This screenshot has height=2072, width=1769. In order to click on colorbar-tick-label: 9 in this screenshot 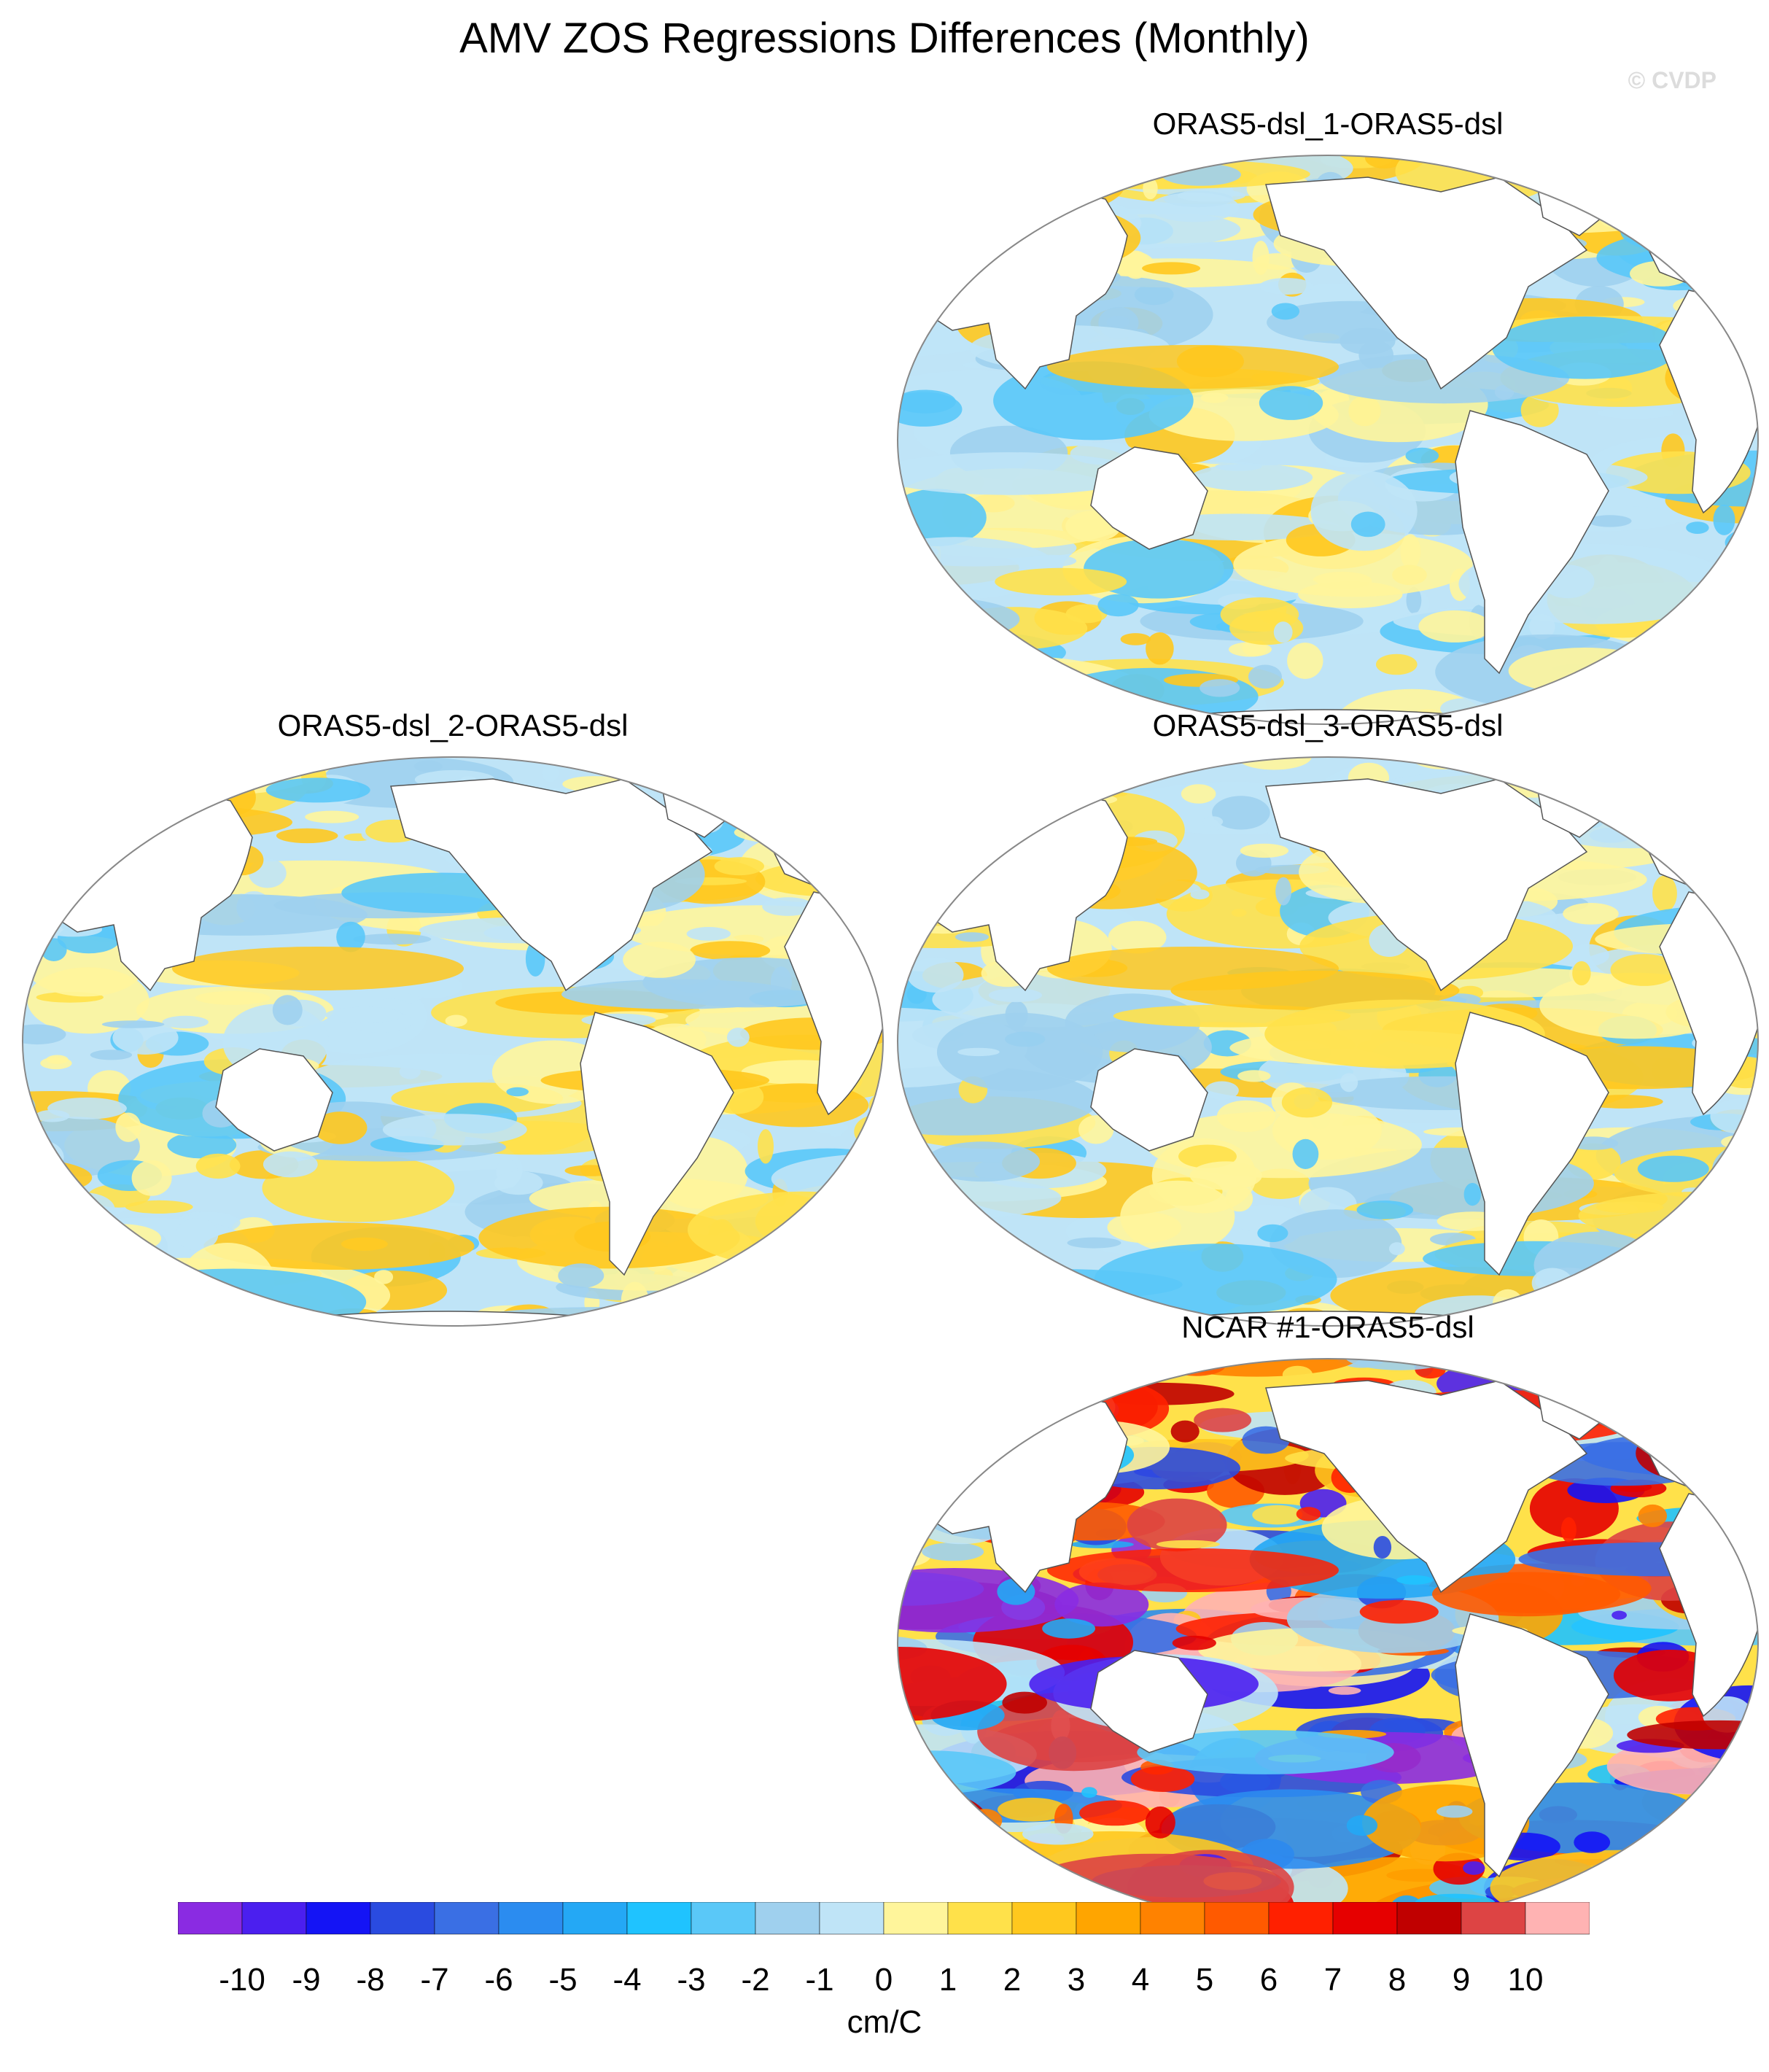, I will do `click(1461, 1980)`.